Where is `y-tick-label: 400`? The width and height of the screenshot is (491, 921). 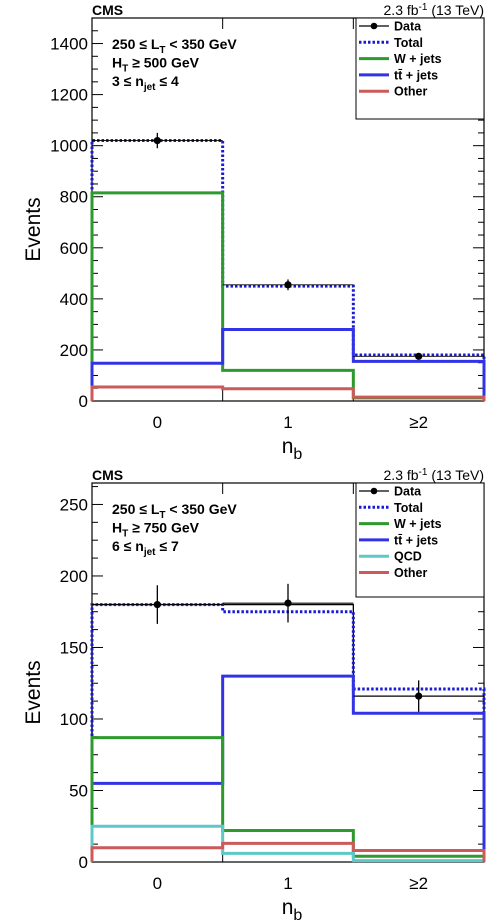 y-tick-label: 400 is located at coordinates (74, 299).